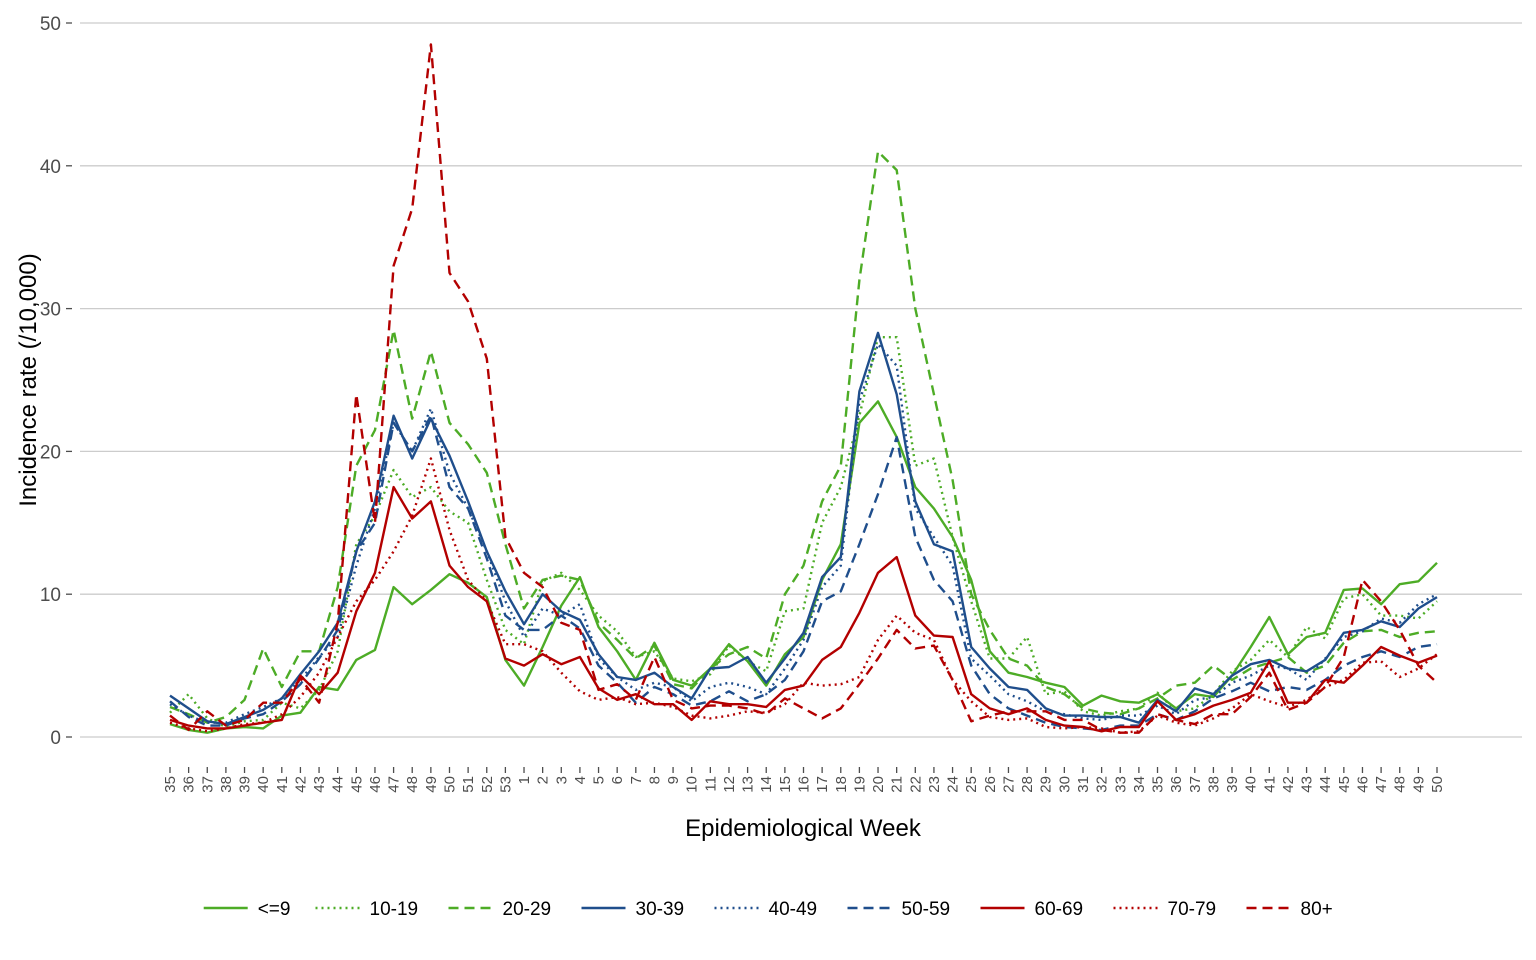 This screenshot has height=960, width=1536. What do you see at coordinates (803, 828) in the screenshot?
I see `x-axis-title: Epidemiological Week` at bounding box center [803, 828].